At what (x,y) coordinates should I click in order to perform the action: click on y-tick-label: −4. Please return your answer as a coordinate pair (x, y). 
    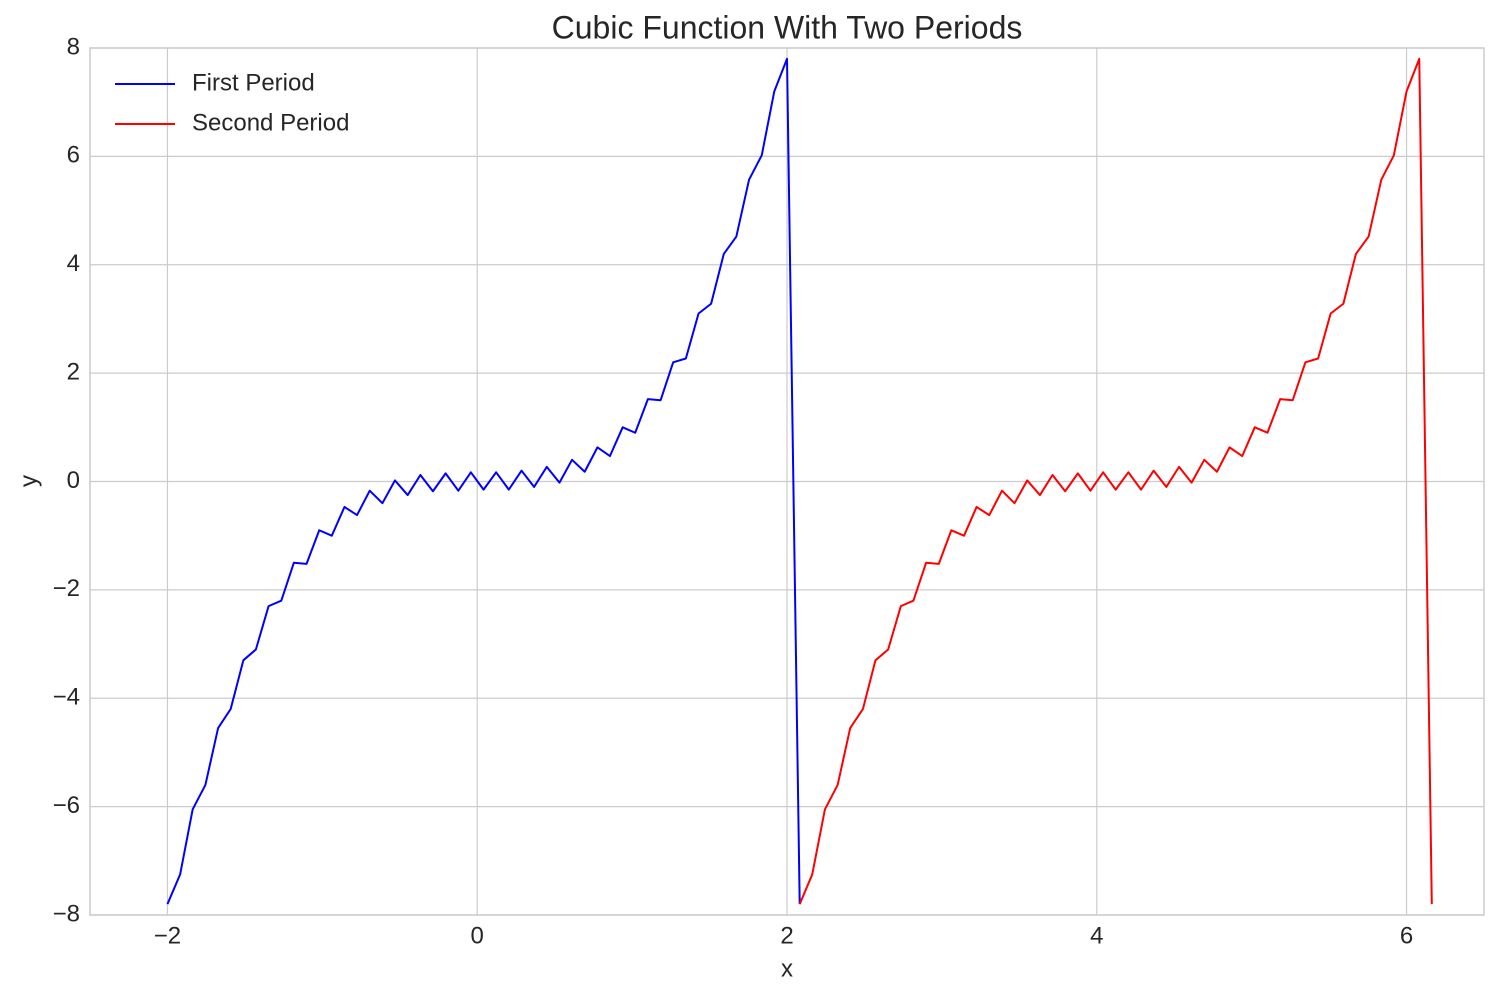
    Looking at the image, I should click on (66, 697).